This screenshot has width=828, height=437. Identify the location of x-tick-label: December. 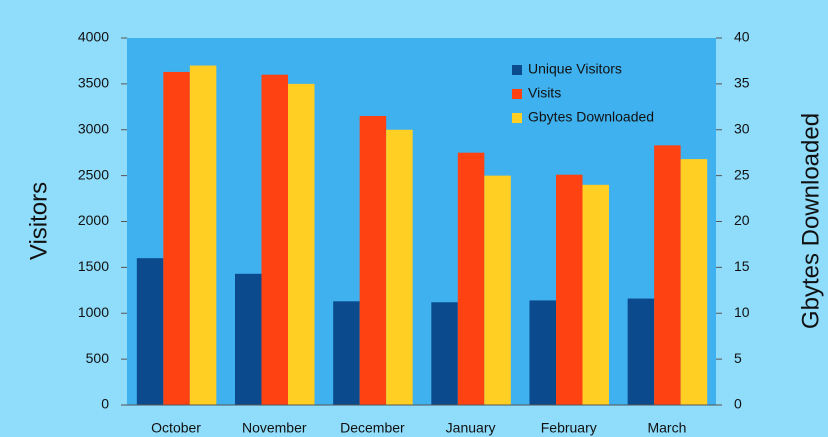
(372, 428).